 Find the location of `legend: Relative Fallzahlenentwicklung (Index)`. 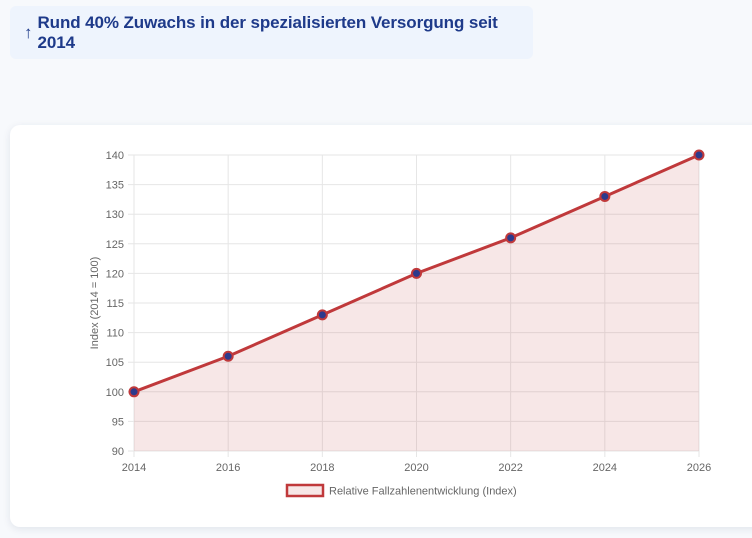

legend: Relative Fallzahlenentwicklung (Index) is located at coordinates (401, 490).